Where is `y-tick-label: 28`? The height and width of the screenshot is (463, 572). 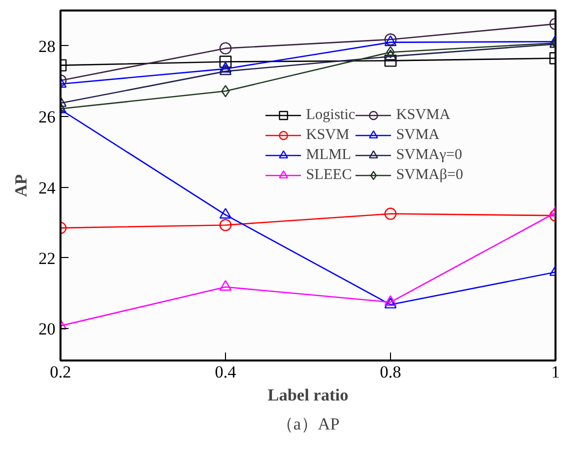
y-tick-label: 28 is located at coordinates (47, 46).